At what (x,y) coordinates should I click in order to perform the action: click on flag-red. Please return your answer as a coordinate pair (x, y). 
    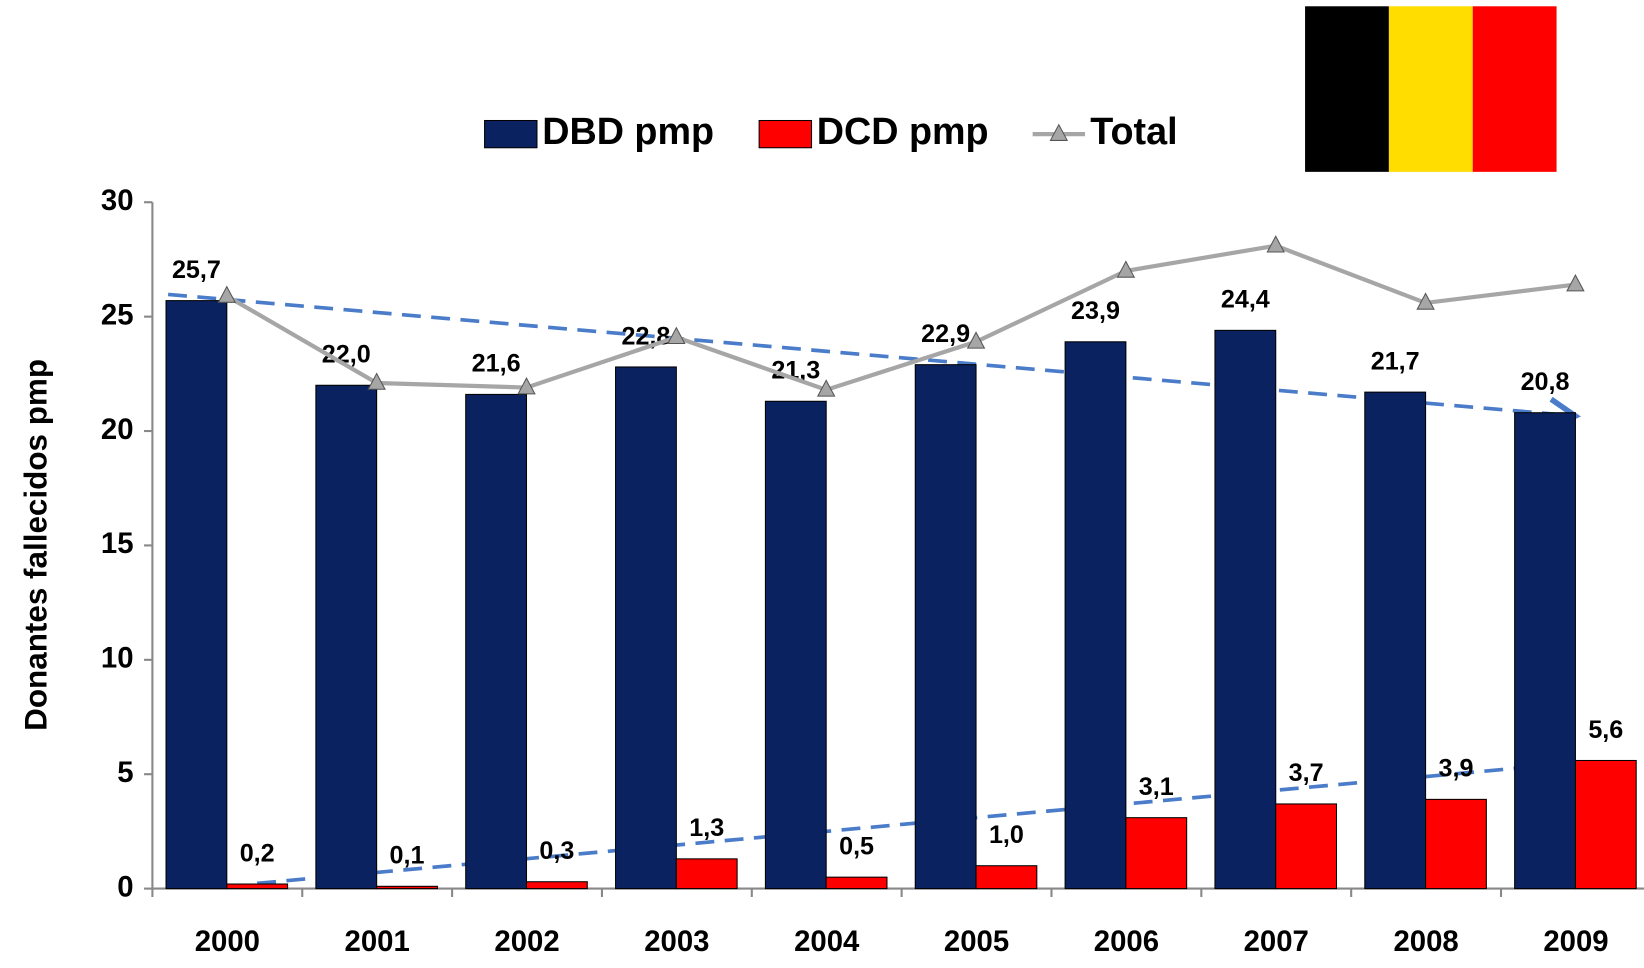
    Looking at the image, I should click on (1514, 89).